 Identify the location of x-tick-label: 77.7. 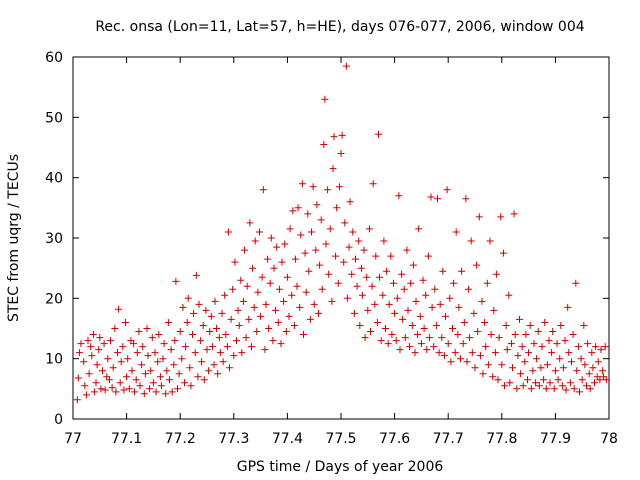
(448, 439).